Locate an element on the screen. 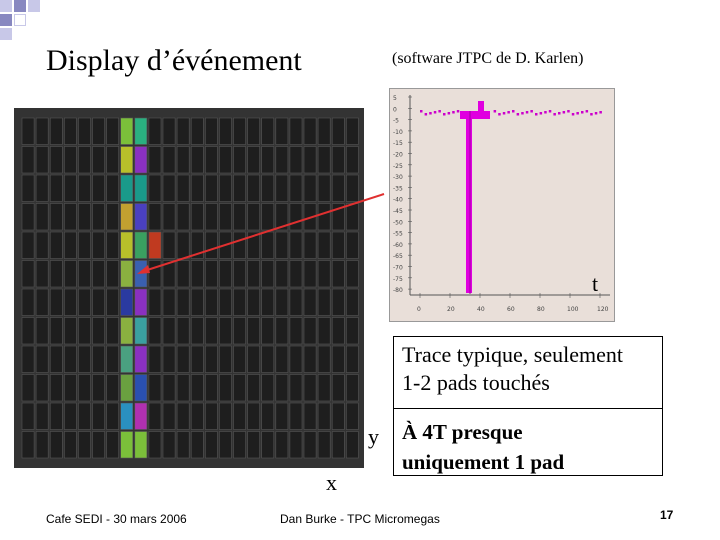 This screenshot has width=720, height=540. y-axis-label: y is located at coordinates (373, 436).